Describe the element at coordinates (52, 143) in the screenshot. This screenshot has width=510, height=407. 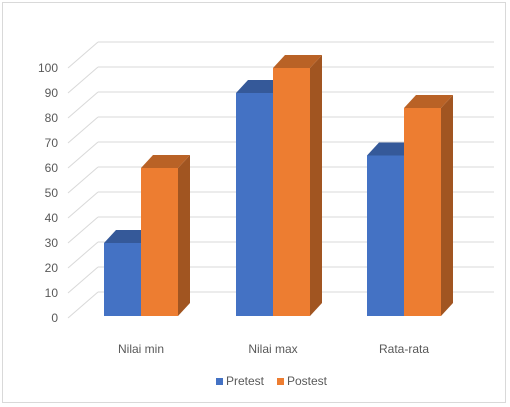
I see `y-tick-label: 70` at that location.